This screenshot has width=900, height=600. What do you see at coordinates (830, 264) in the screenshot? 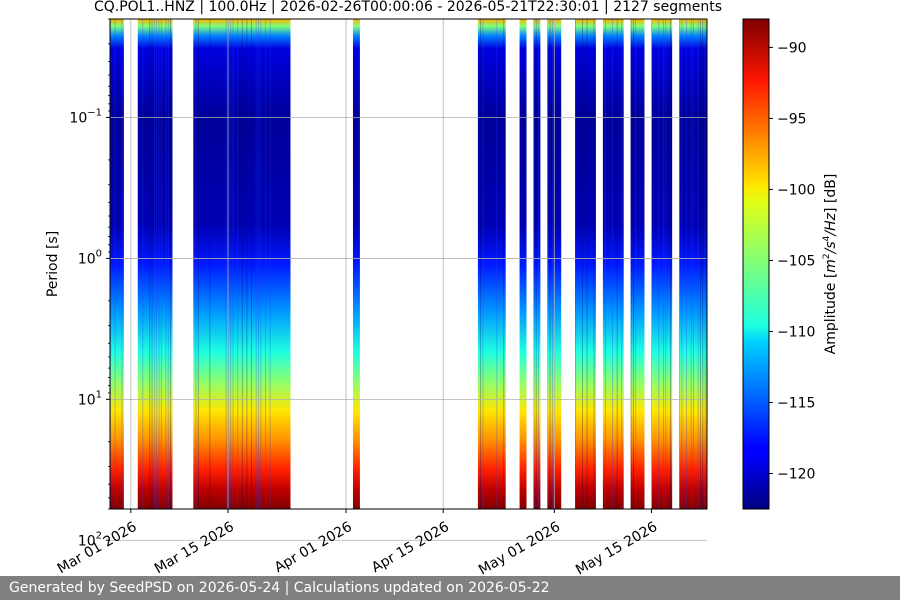
I see `colorbar-label: Amplitude [m2/s4/Hz] [dB]` at bounding box center [830, 264].